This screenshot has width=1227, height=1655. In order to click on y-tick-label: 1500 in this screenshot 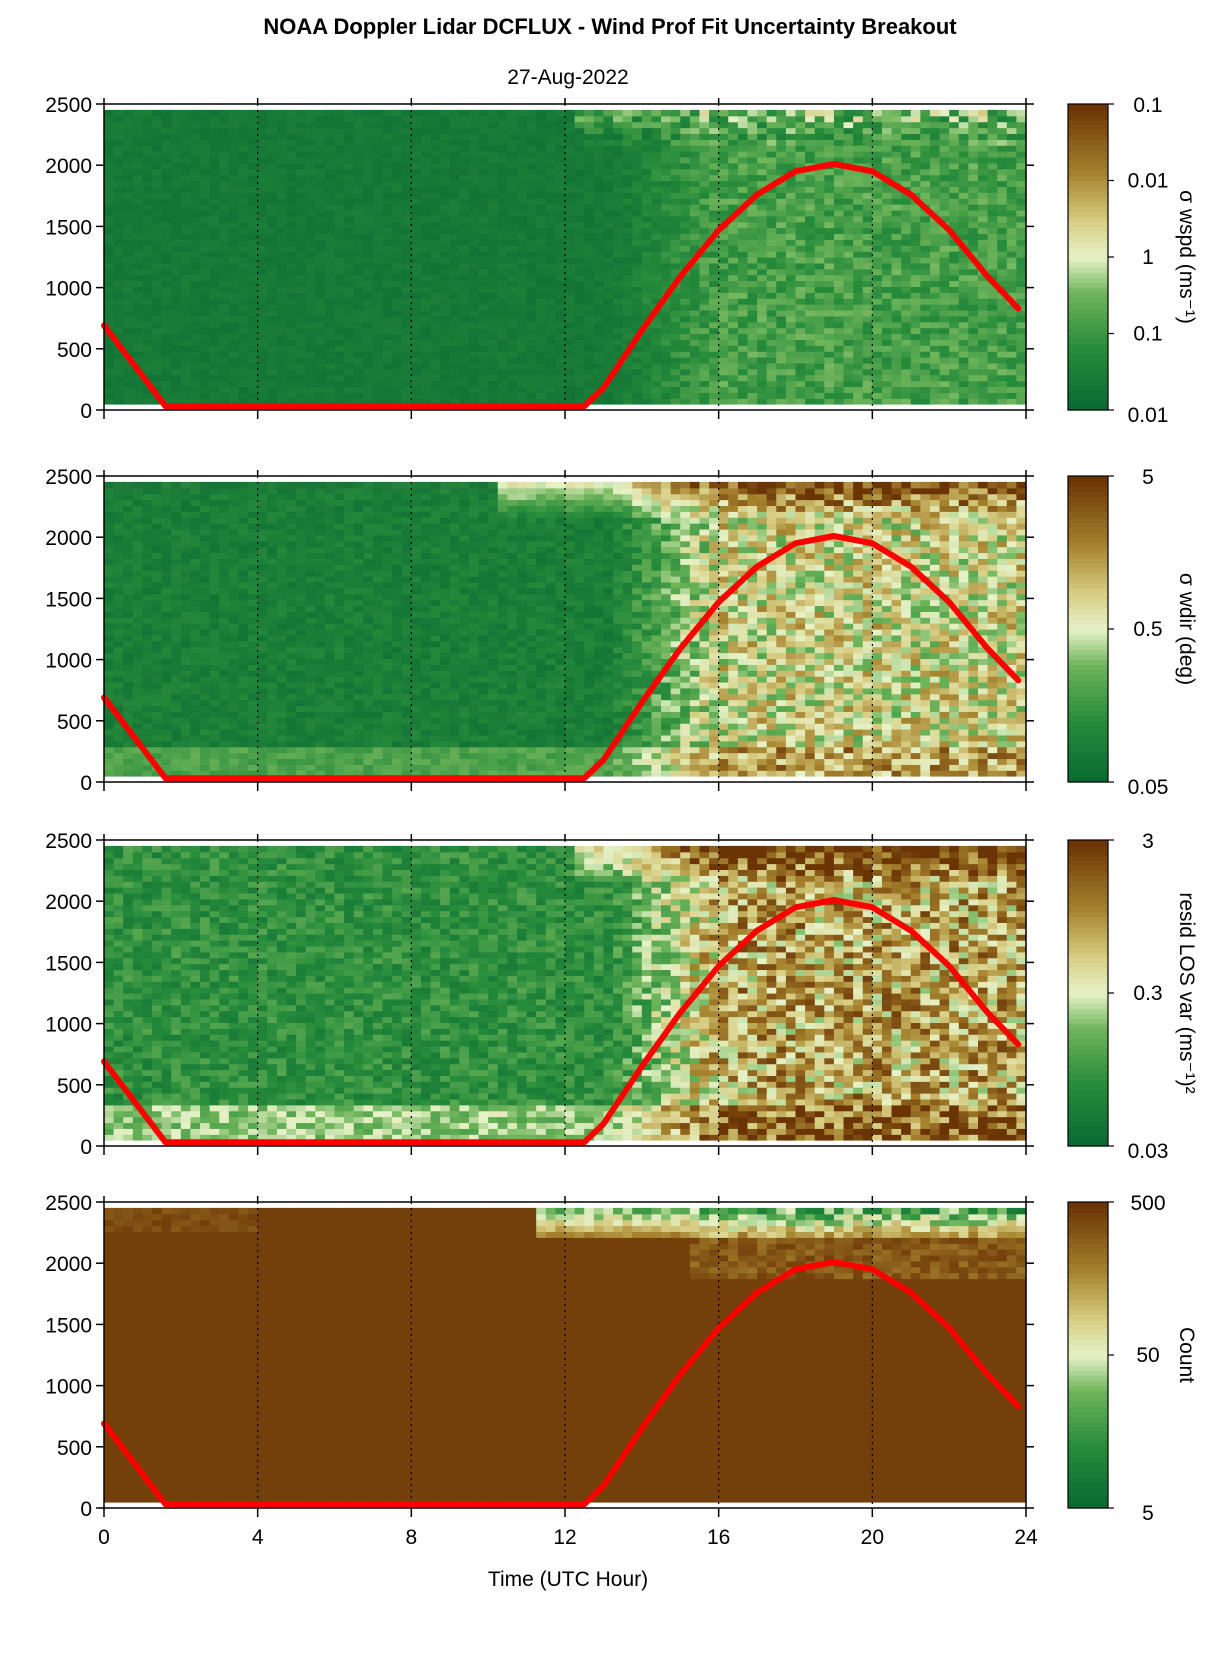, I will do `click(68, 227)`.